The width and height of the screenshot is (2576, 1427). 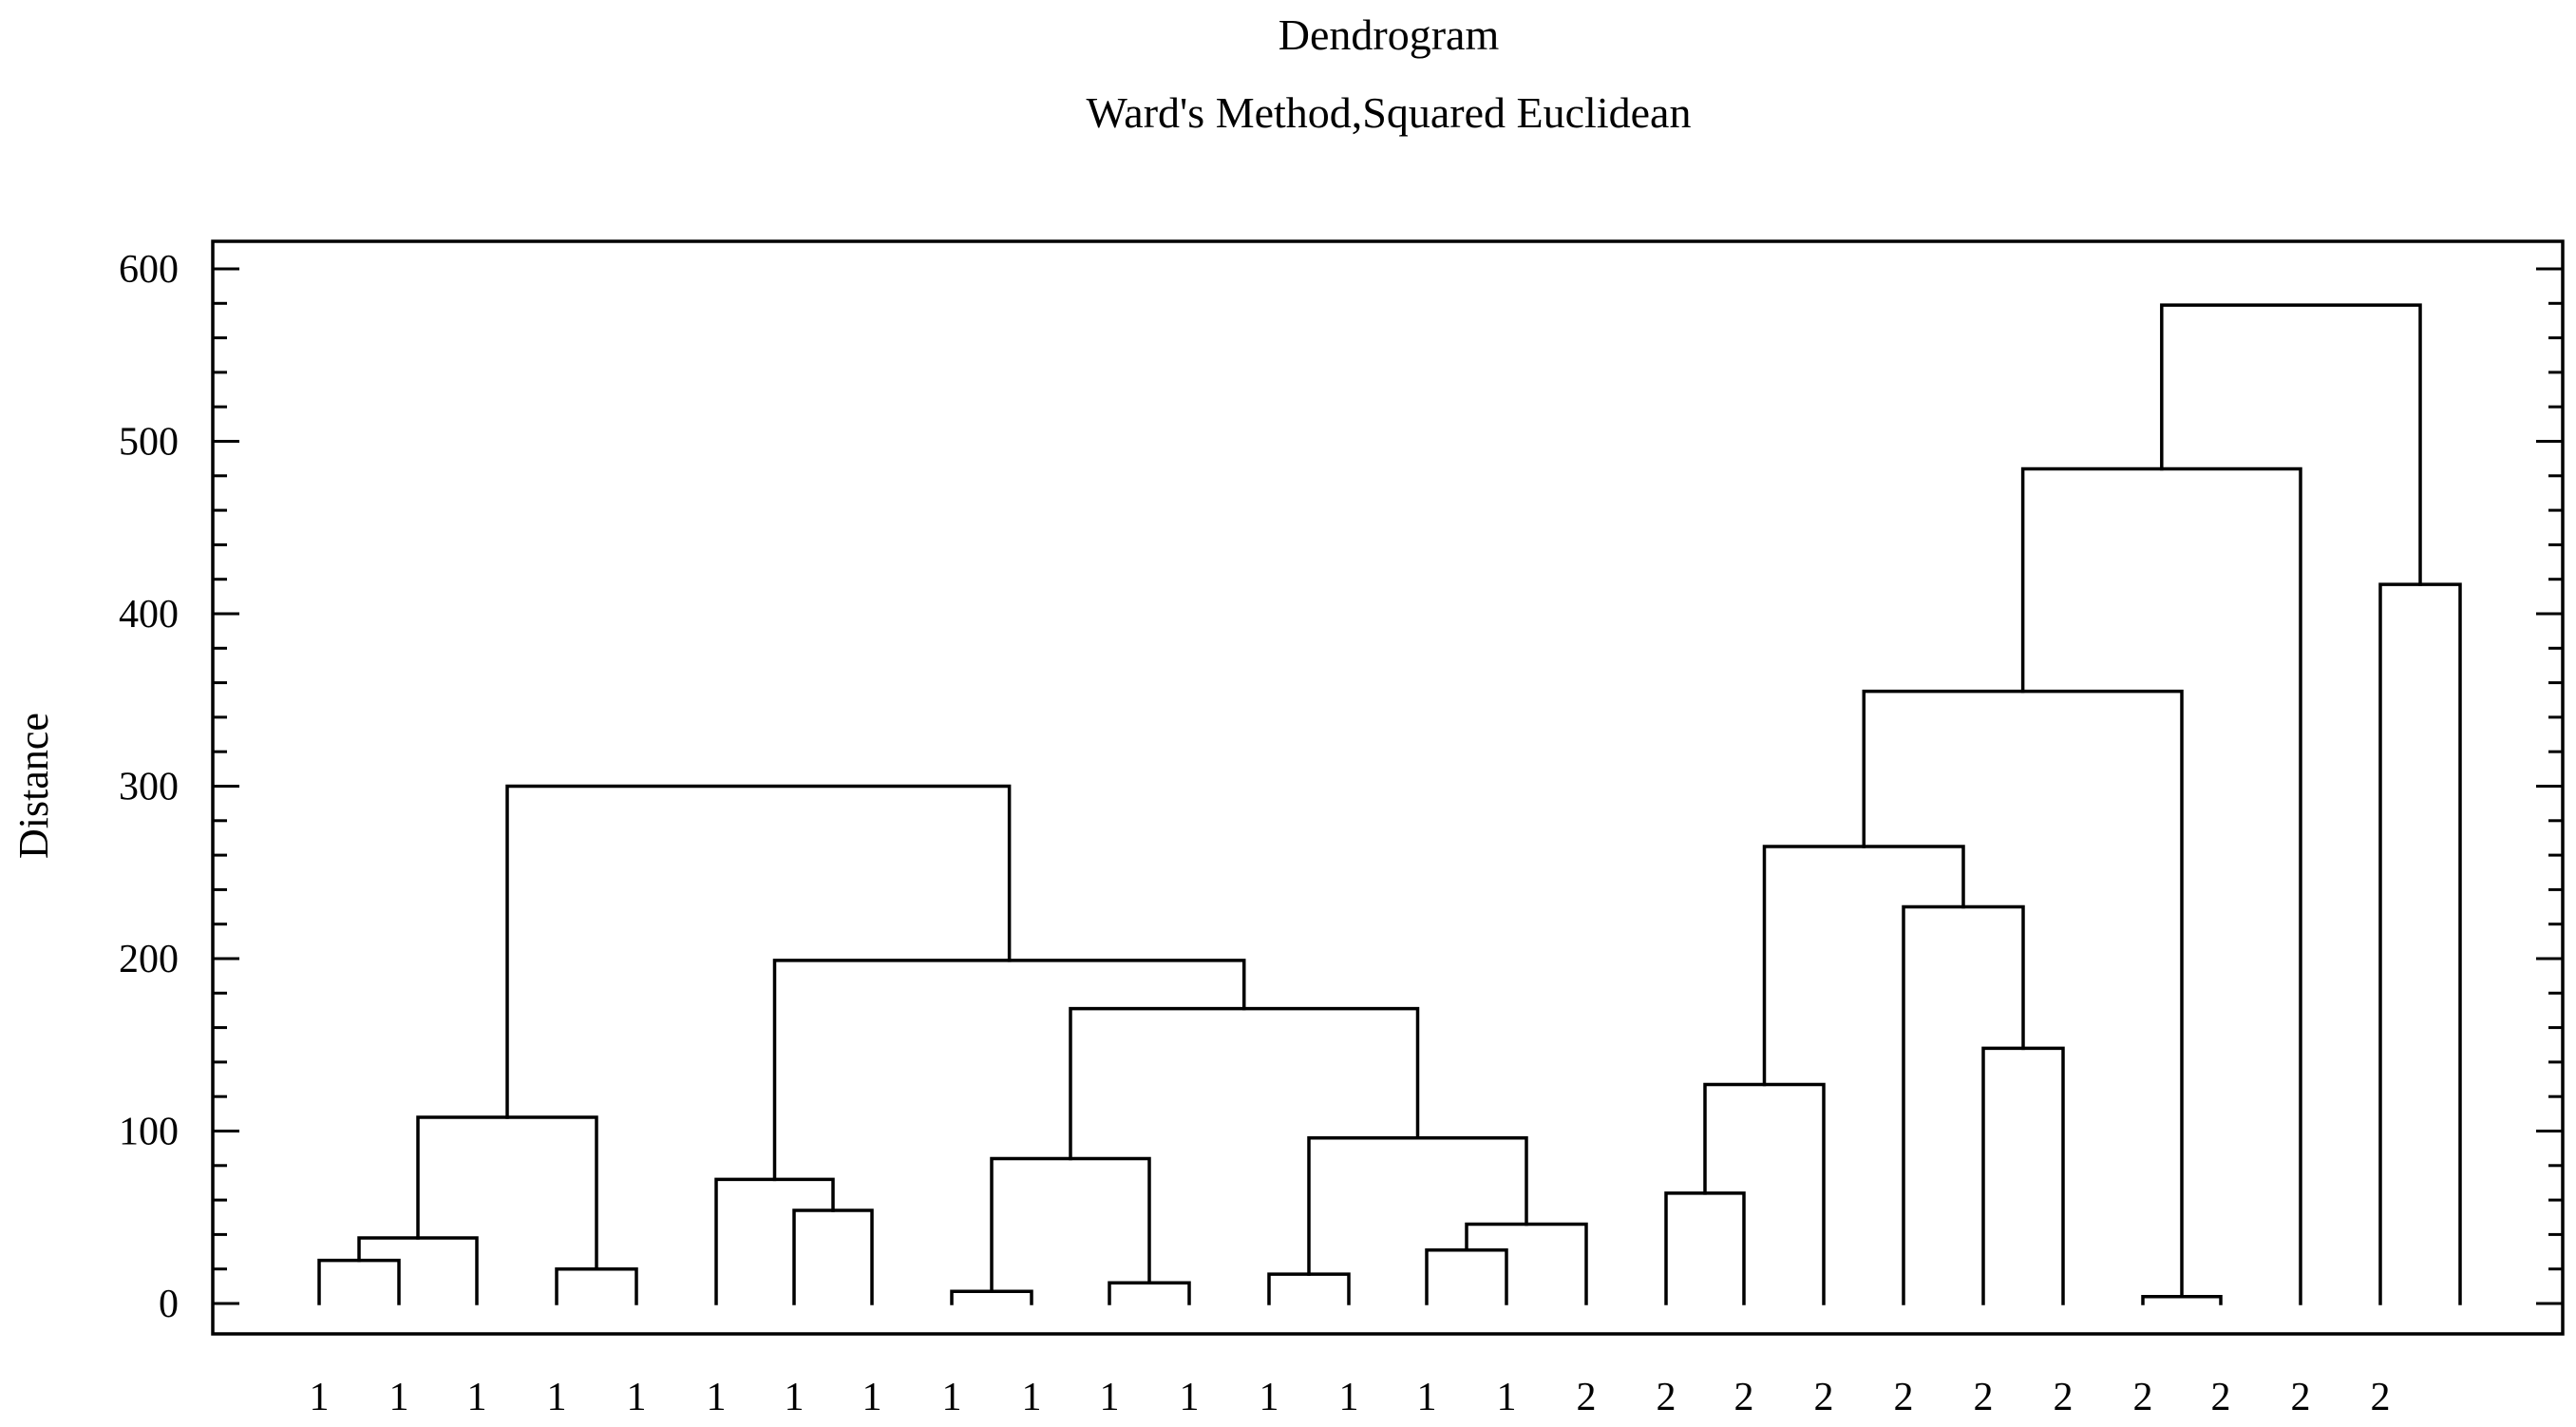 What do you see at coordinates (149, 443) in the screenshot?
I see `ytick-label: 500` at bounding box center [149, 443].